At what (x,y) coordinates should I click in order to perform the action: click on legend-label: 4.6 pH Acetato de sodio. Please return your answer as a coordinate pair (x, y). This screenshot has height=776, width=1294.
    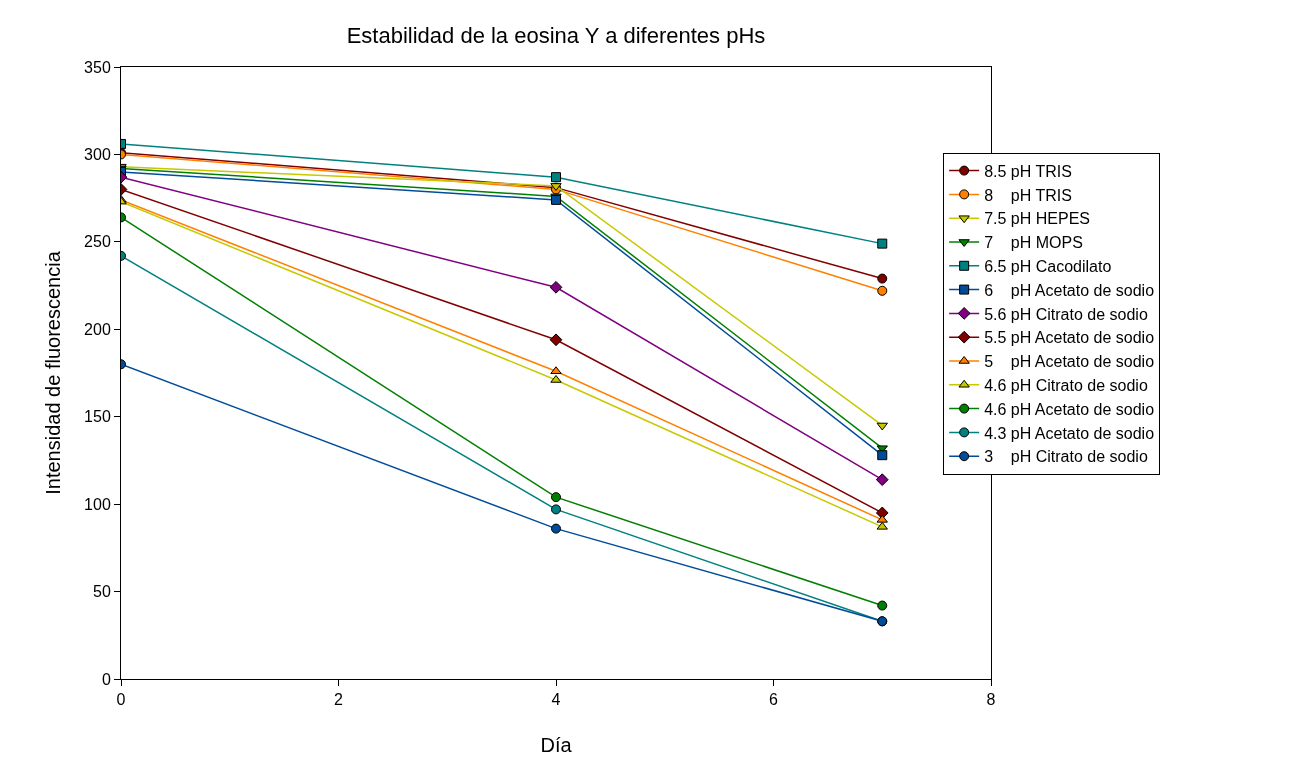
    Looking at the image, I should click on (1069, 409).